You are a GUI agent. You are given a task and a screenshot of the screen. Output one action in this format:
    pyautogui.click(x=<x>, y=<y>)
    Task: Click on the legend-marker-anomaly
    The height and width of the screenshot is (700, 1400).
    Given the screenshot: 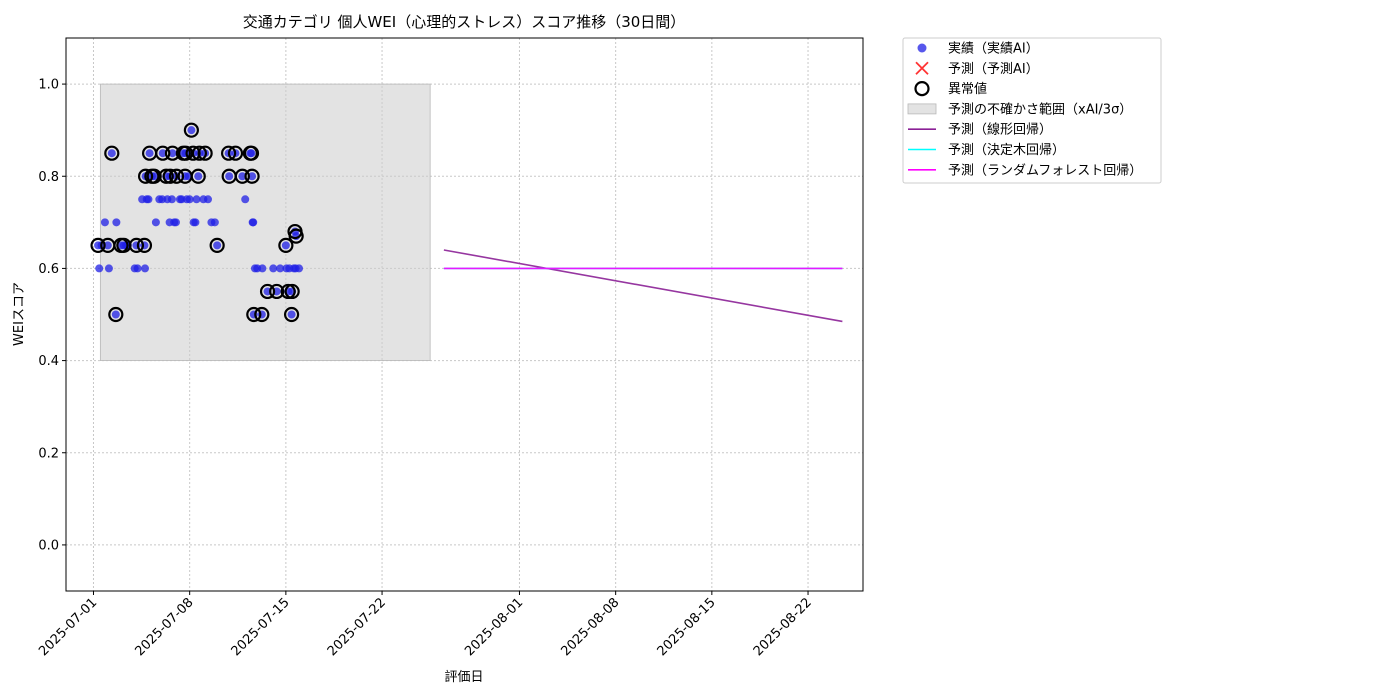 What is the action you would take?
    pyautogui.click(x=922, y=88)
    